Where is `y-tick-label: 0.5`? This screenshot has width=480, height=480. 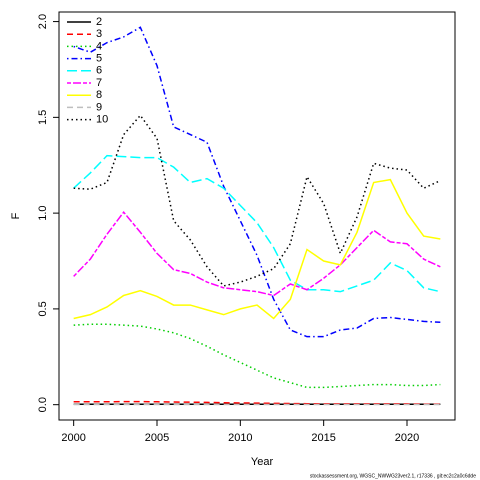
y-tick-label: 0.5 is located at coordinates (43, 308).